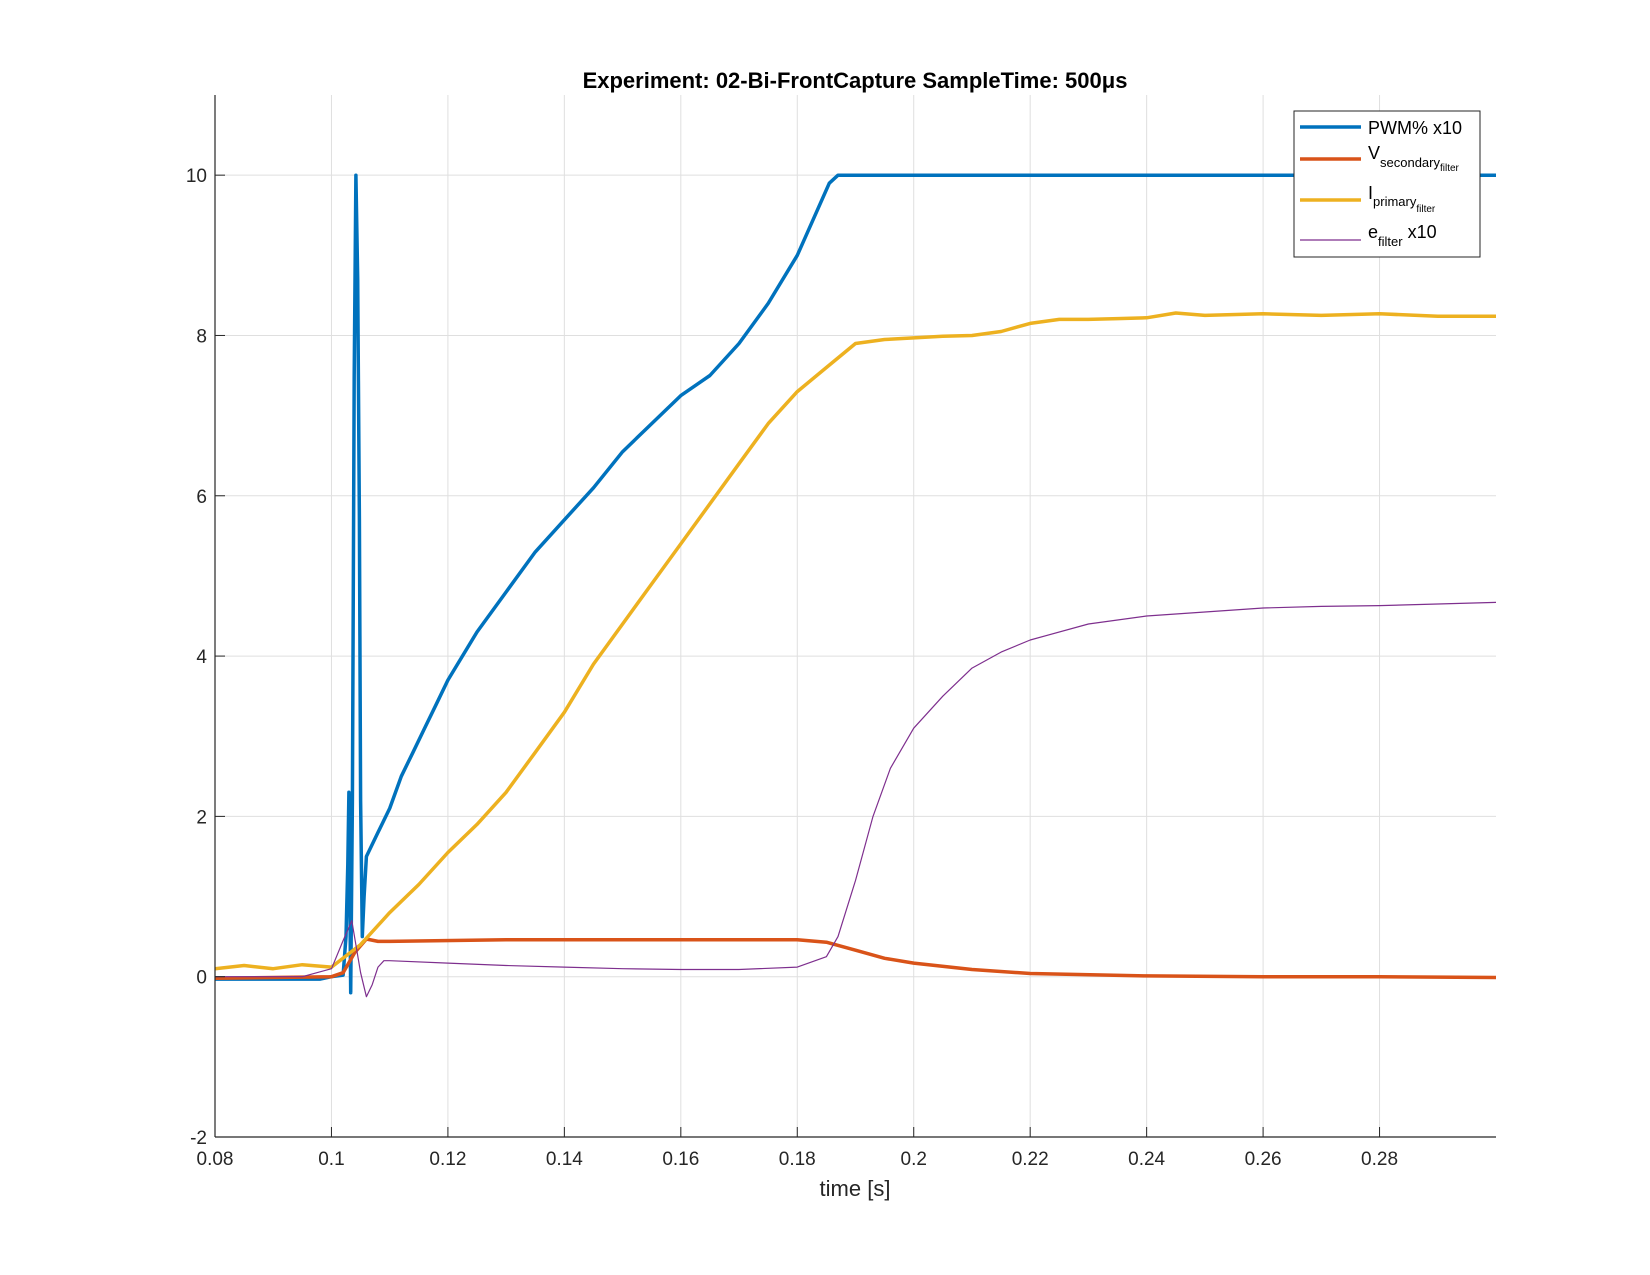  What do you see at coordinates (1030, 1159) in the screenshot?
I see `x-tick-label: 0.22` at bounding box center [1030, 1159].